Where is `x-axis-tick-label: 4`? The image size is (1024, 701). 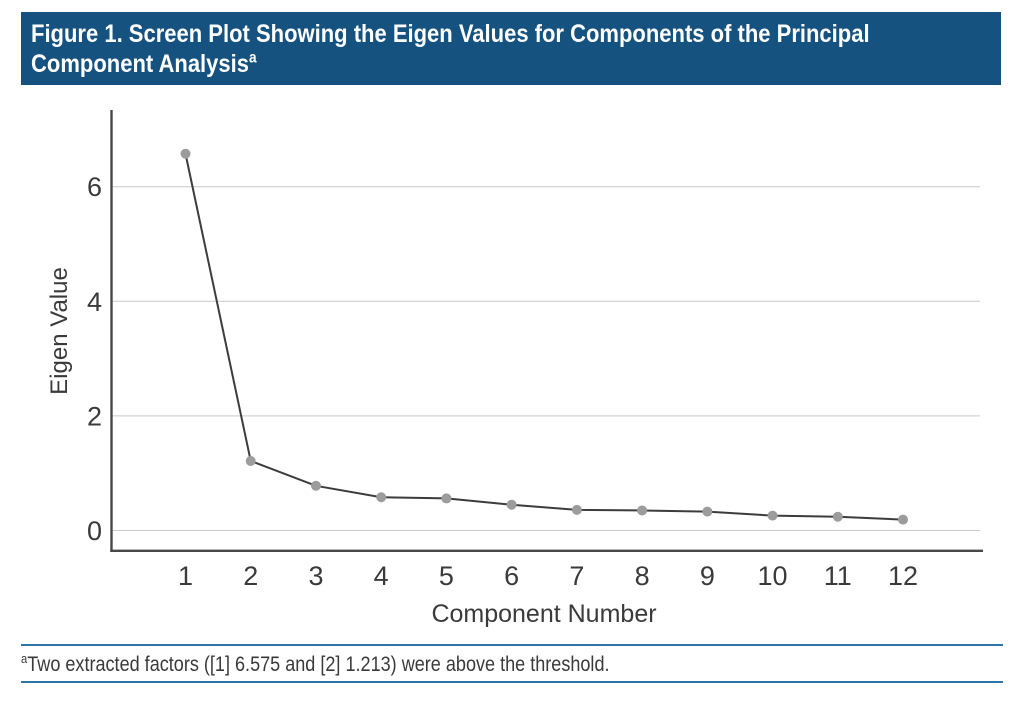 x-axis-tick-label: 4 is located at coordinates (381, 576).